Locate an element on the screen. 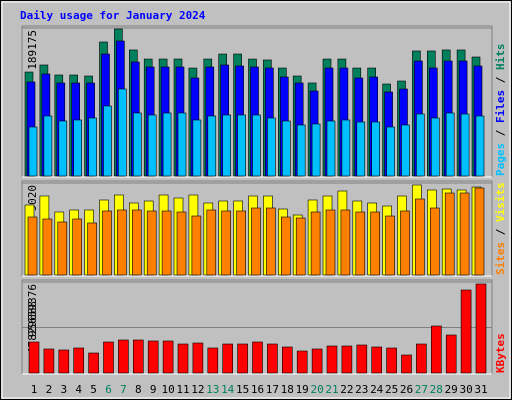  legend: Sites / Visits is located at coordinates (500, 228).